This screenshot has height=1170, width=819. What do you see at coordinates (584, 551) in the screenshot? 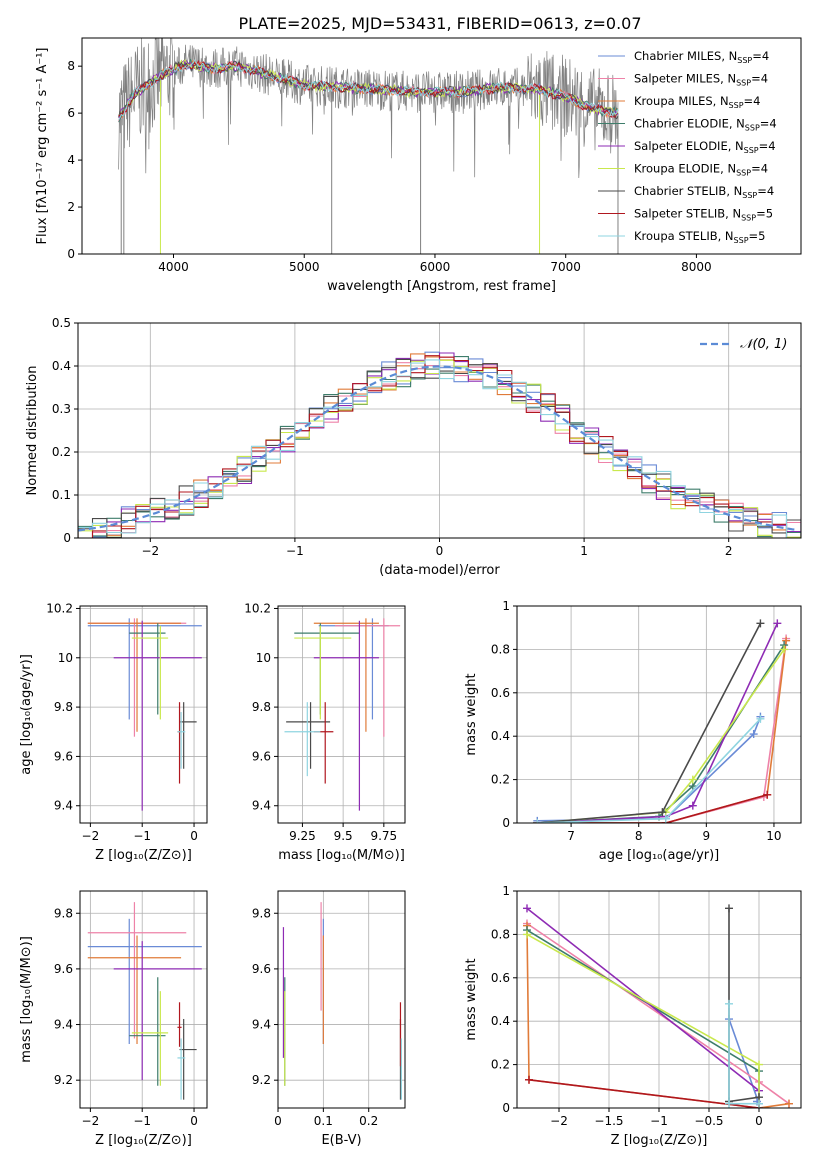
I see `x-tick-label: 1` at bounding box center [584, 551].